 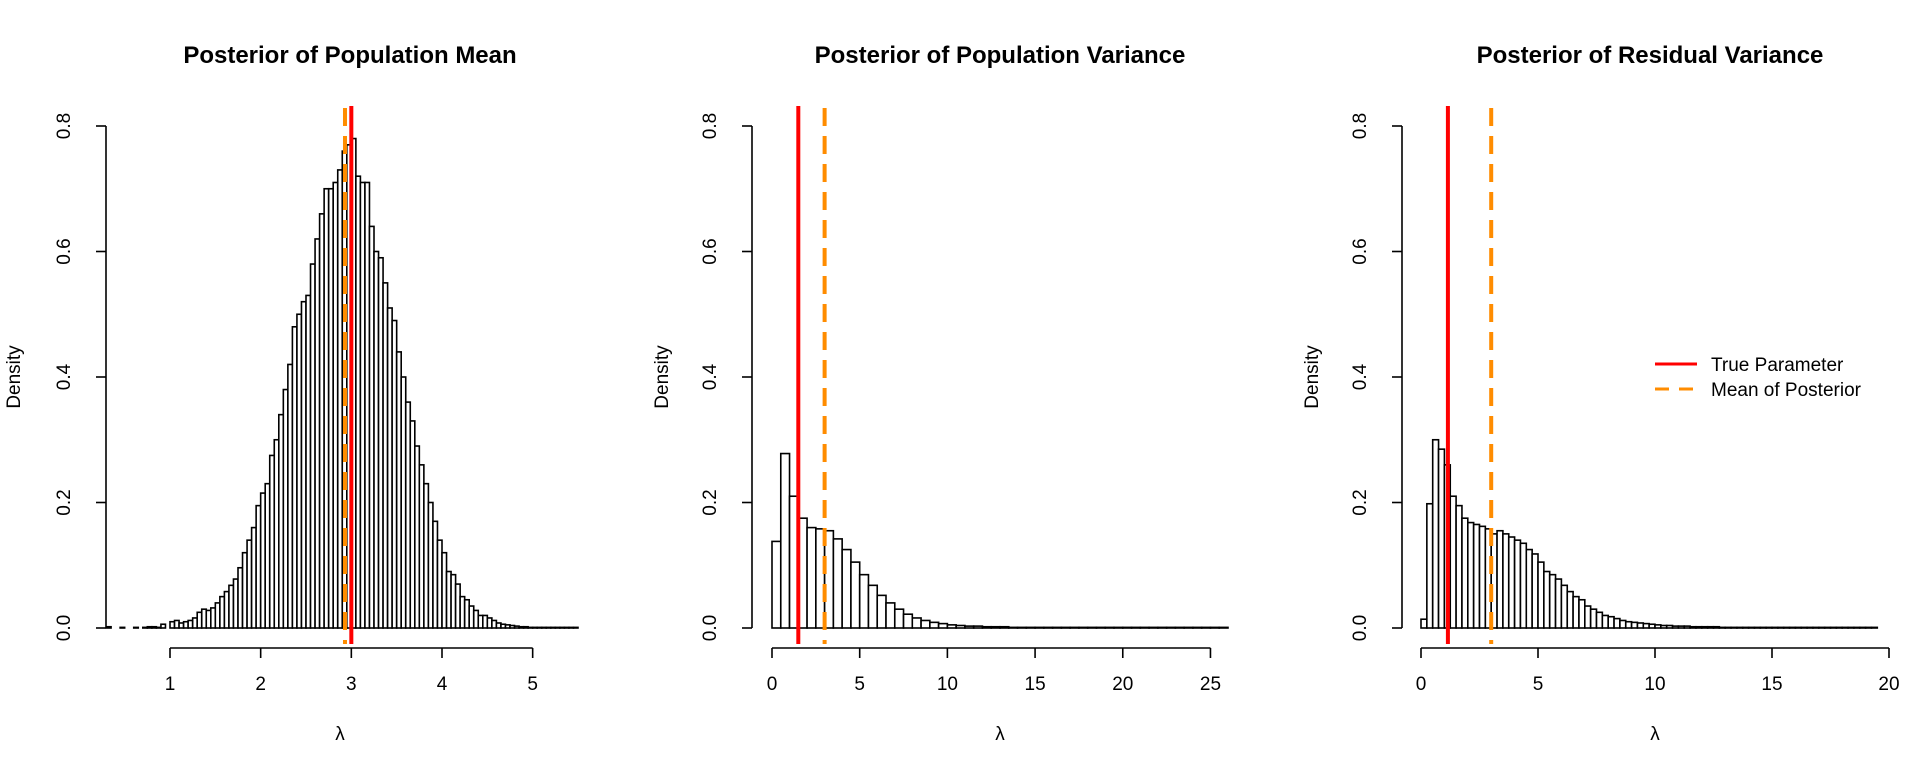 What do you see at coordinates (442, 684) in the screenshot?
I see `x-tick-label: 4` at bounding box center [442, 684].